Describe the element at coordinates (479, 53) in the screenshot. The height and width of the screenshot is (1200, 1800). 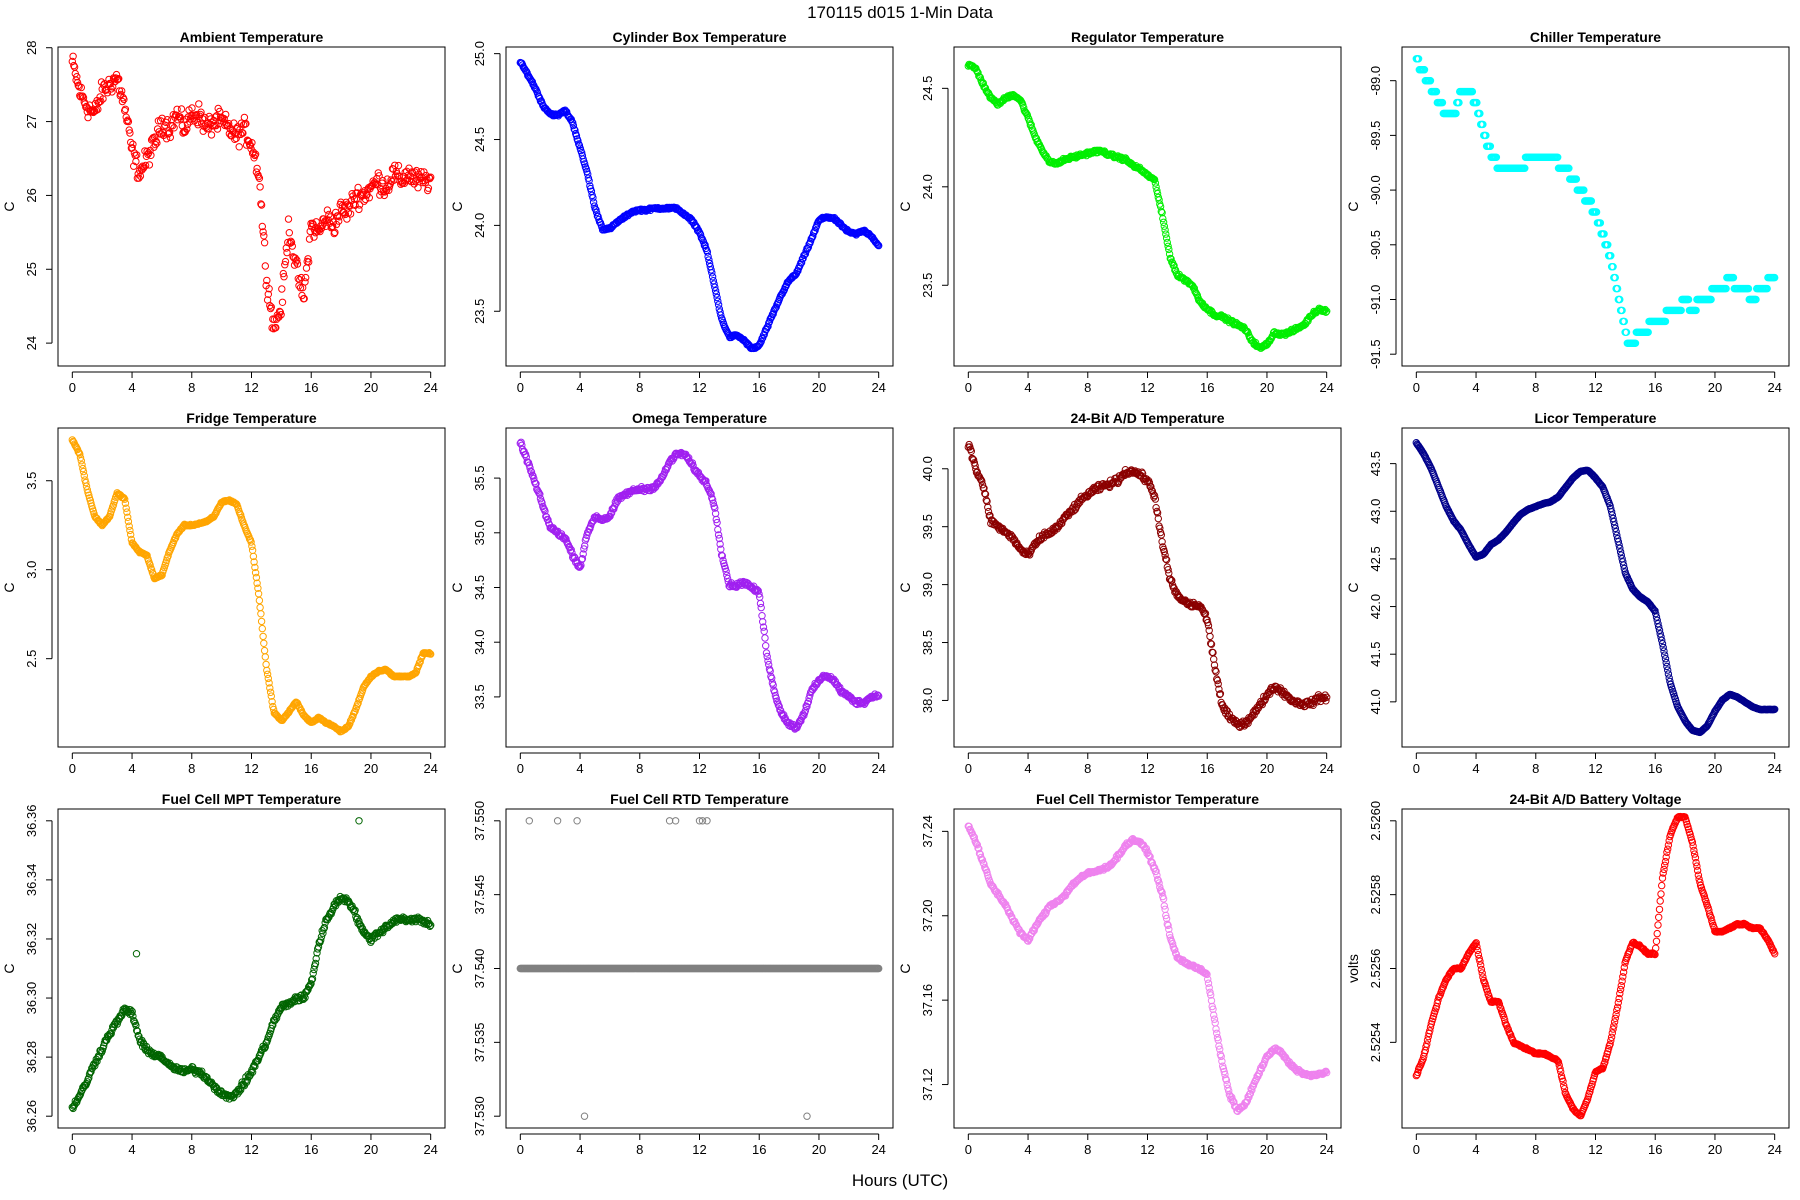
I see `y-tick-label: 25.0` at that location.